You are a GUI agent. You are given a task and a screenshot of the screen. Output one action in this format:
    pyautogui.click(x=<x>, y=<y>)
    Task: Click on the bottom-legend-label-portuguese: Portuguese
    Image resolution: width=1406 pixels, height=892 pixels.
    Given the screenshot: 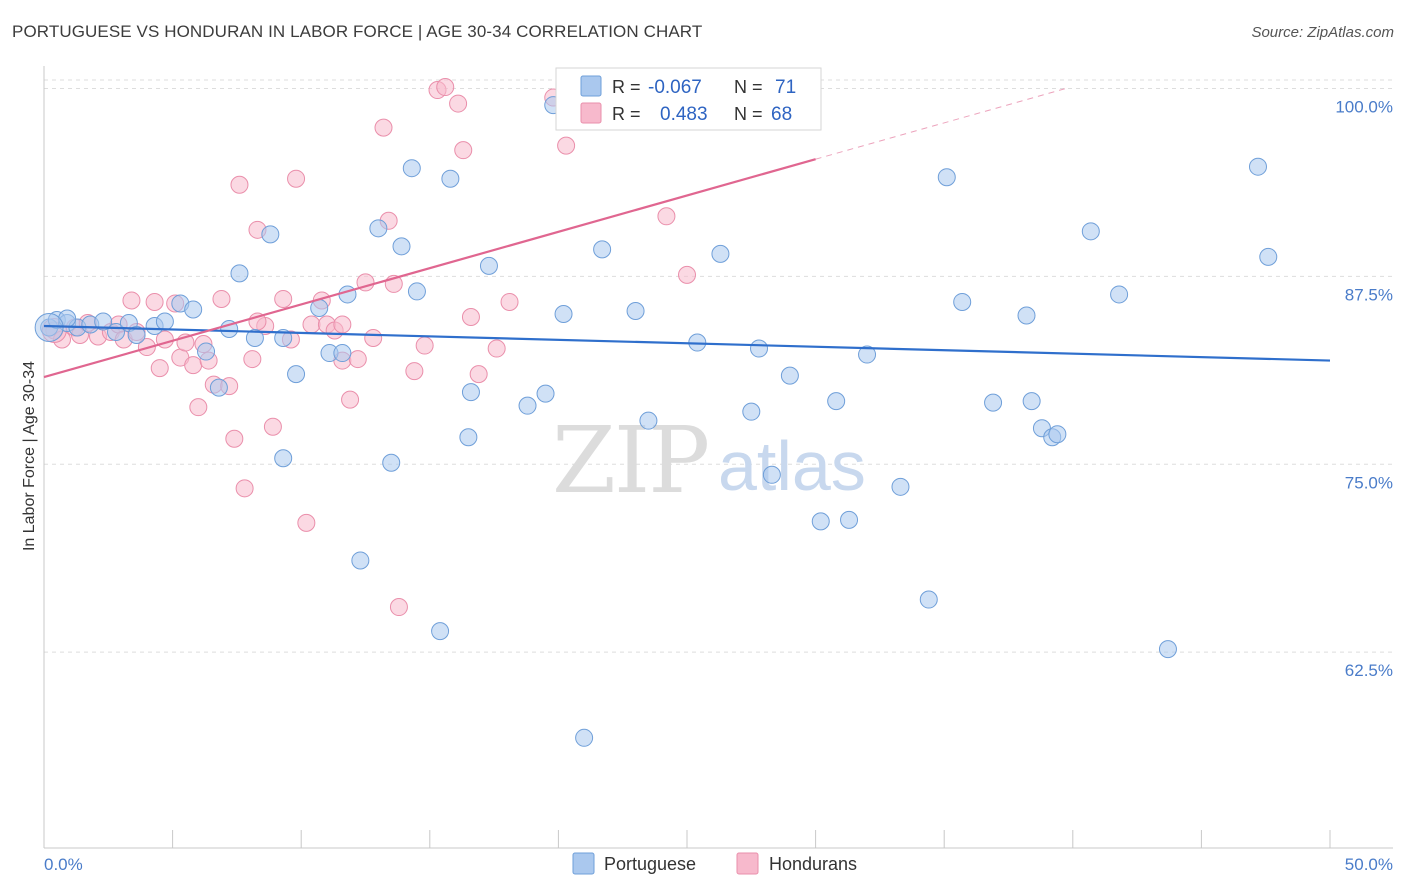 What is the action you would take?
    pyautogui.click(x=650, y=864)
    